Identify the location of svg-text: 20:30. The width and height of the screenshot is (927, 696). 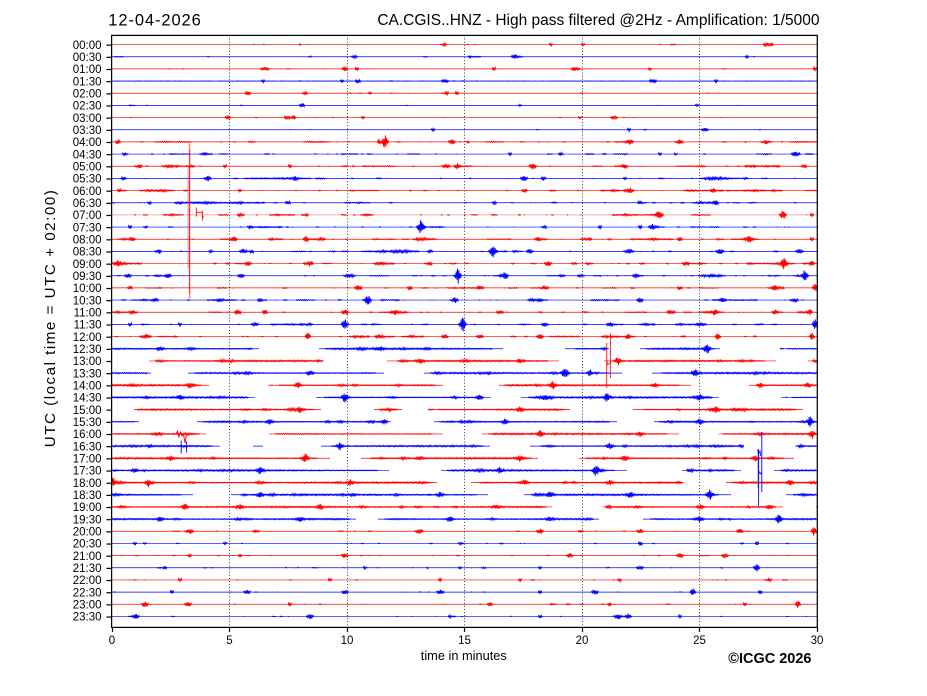
(87, 545).